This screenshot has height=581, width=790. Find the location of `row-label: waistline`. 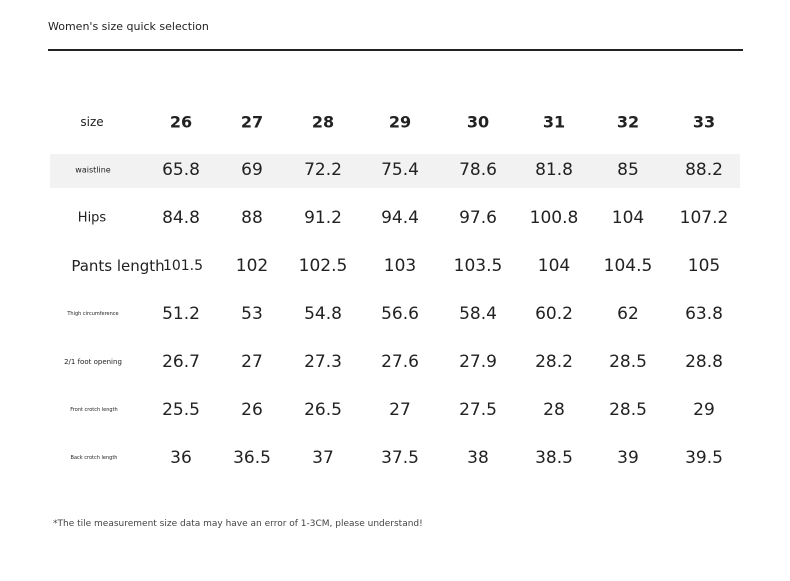

row-label: waistline is located at coordinates (93, 170).